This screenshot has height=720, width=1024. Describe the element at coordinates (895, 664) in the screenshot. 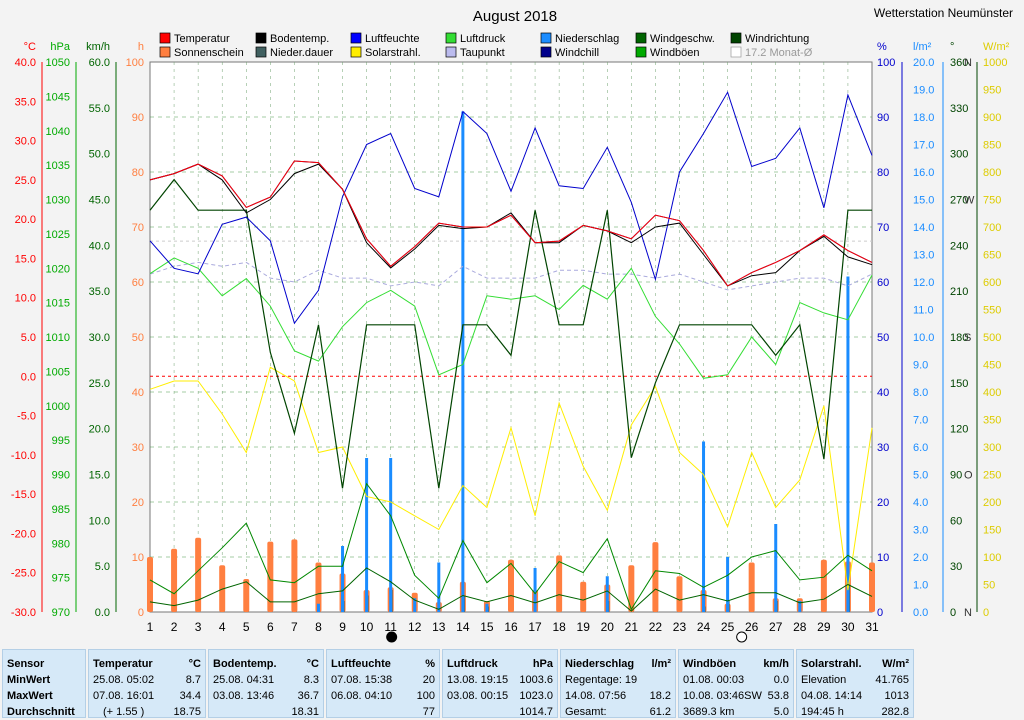

I see `stats-solar-unit: W/m²` at that location.